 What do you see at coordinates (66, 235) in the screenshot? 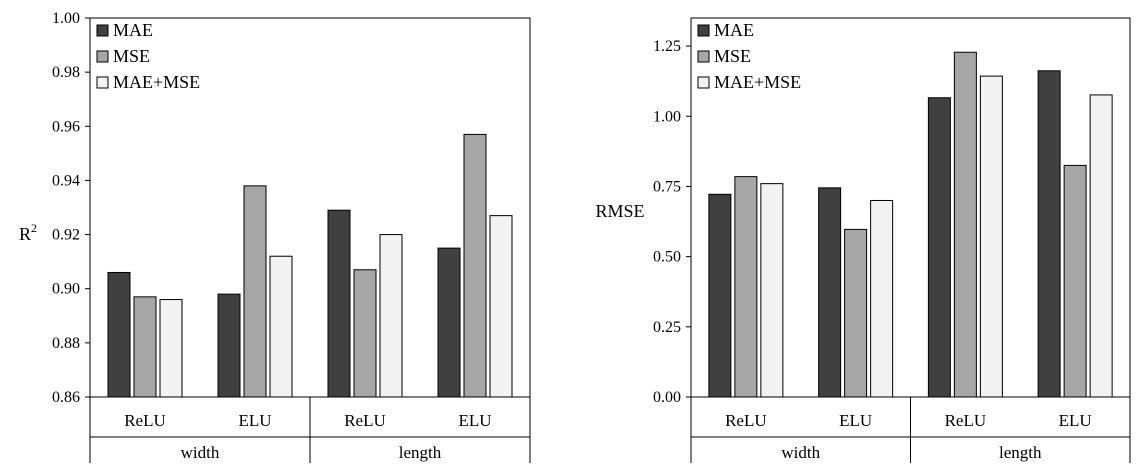
I see `y-tick-label: 0.92` at bounding box center [66, 235].